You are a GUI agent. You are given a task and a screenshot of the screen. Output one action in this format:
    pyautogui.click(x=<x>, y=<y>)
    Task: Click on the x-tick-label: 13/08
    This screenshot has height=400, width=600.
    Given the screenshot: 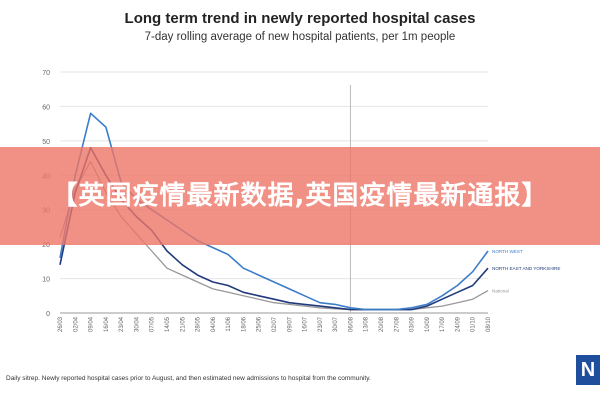 What is the action you would take?
    pyautogui.click(x=367, y=324)
    